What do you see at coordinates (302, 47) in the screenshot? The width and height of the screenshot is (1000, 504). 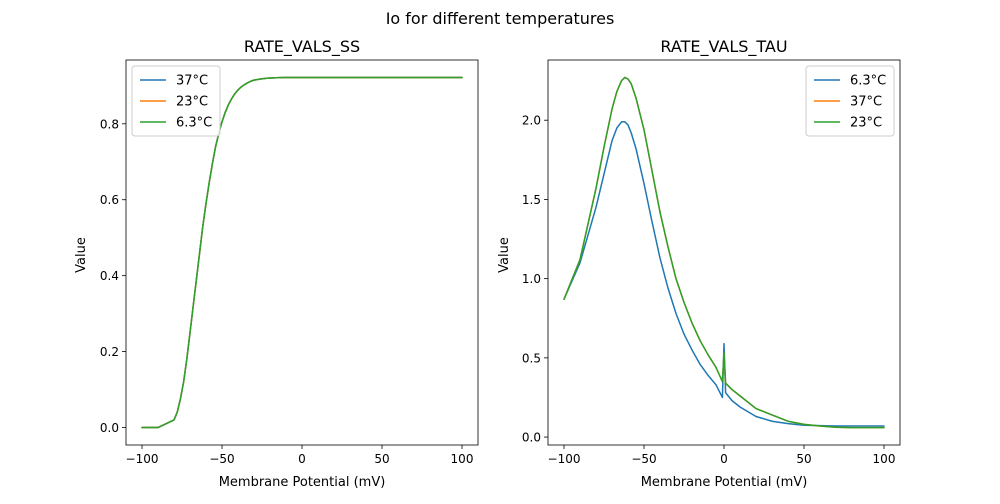 I see `subplot-title: RATE_VALS_SS` at bounding box center [302, 47].